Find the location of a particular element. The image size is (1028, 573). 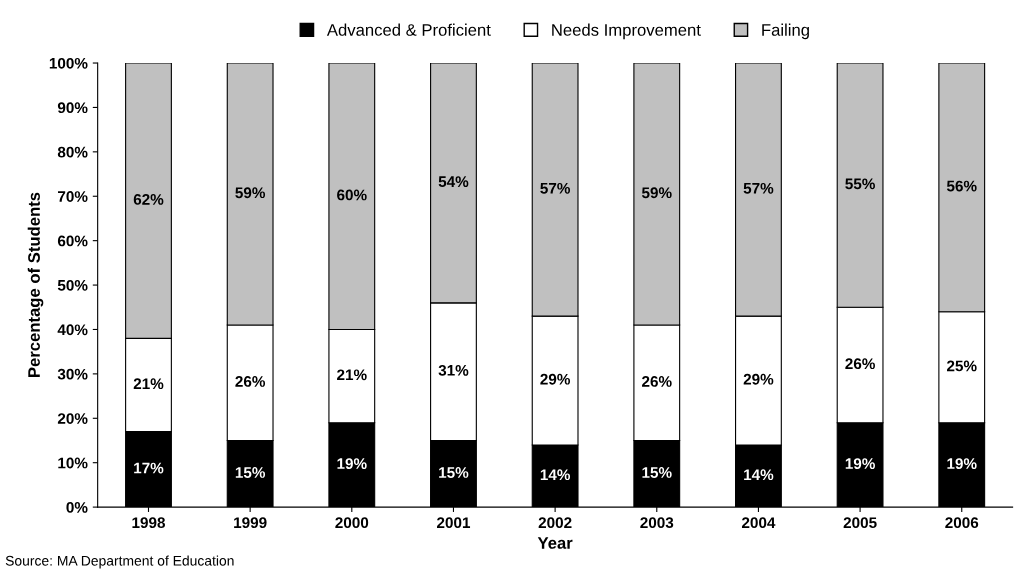

x-tick-label: 1999 is located at coordinates (250, 523).